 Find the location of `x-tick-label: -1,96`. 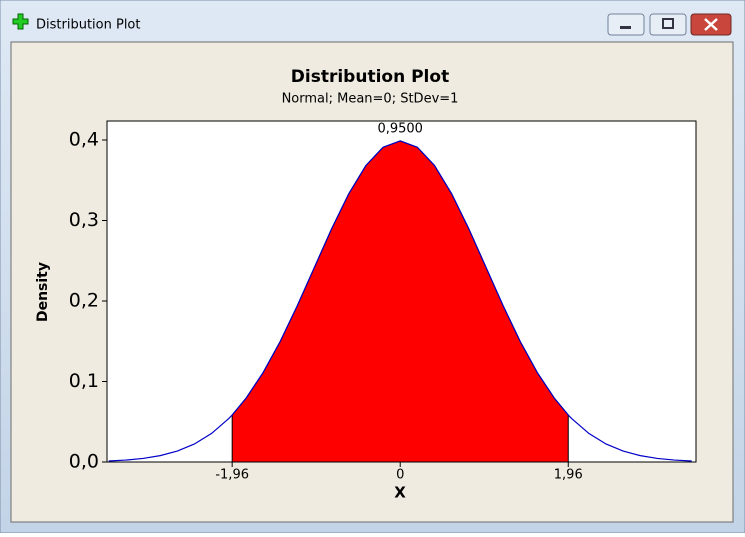

x-tick-label: -1,96 is located at coordinates (232, 475).